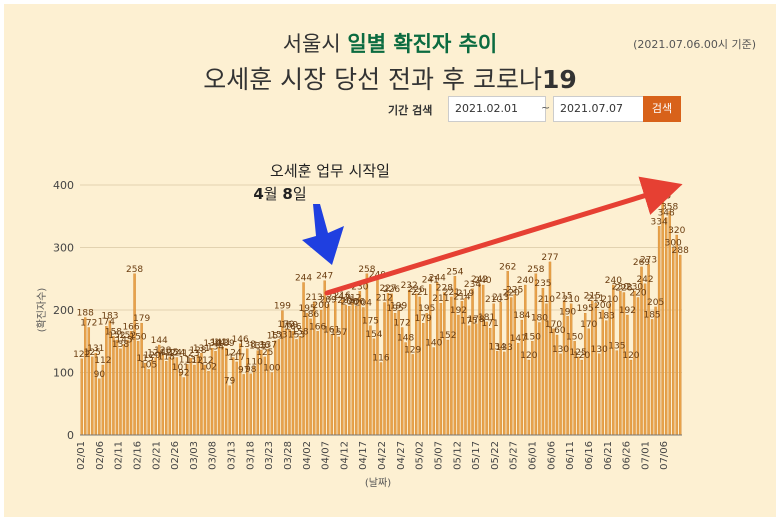 Image resolution: width=780 pixels, height=521 pixels. What do you see at coordinates (372, 79) in the screenshot?
I see `title-subtitle-text: 오세훈 시장 당선 전과 후 코로나` at bounding box center [372, 79].